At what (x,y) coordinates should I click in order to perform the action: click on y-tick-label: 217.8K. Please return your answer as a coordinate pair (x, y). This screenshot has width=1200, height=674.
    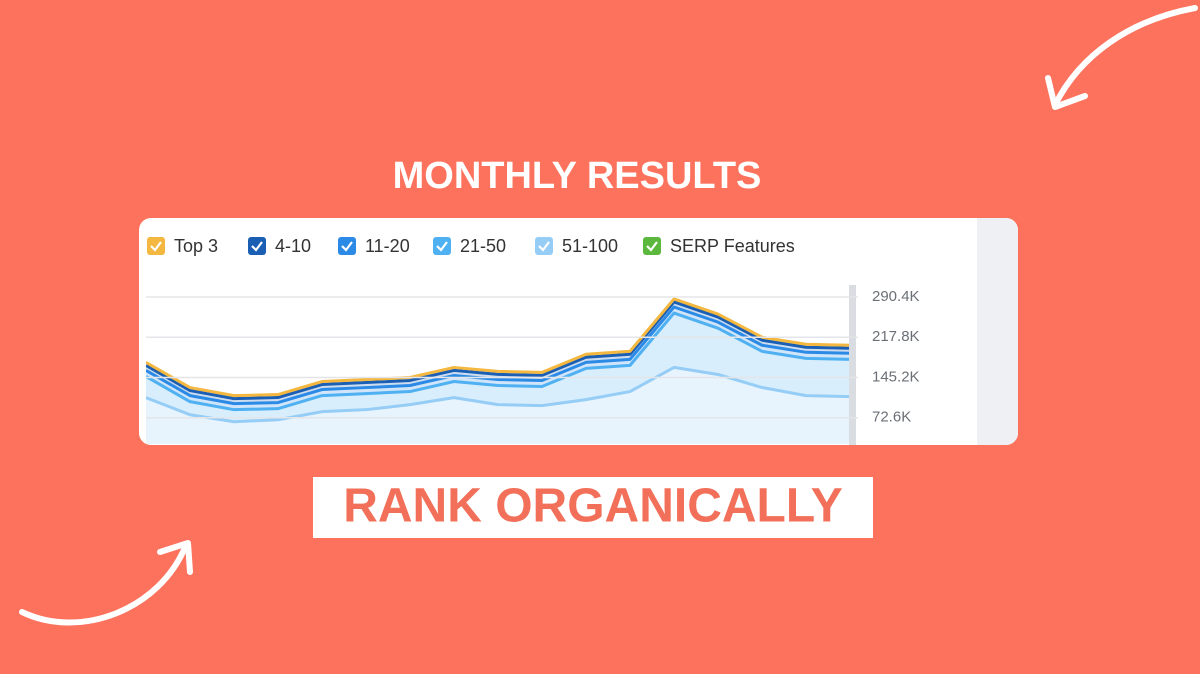
    Looking at the image, I should click on (896, 336).